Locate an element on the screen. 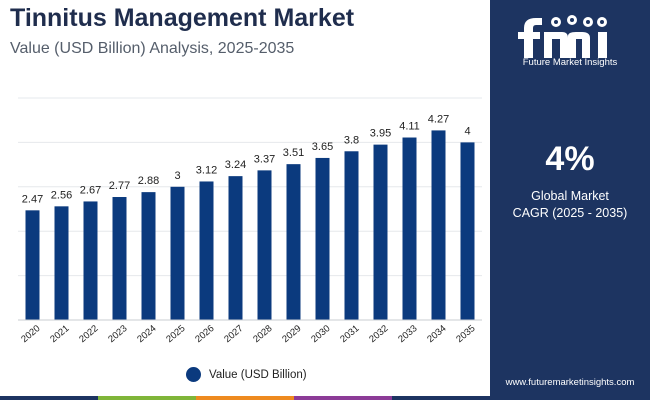  brand-name: Future Market Insights is located at coordinates (570, 62).